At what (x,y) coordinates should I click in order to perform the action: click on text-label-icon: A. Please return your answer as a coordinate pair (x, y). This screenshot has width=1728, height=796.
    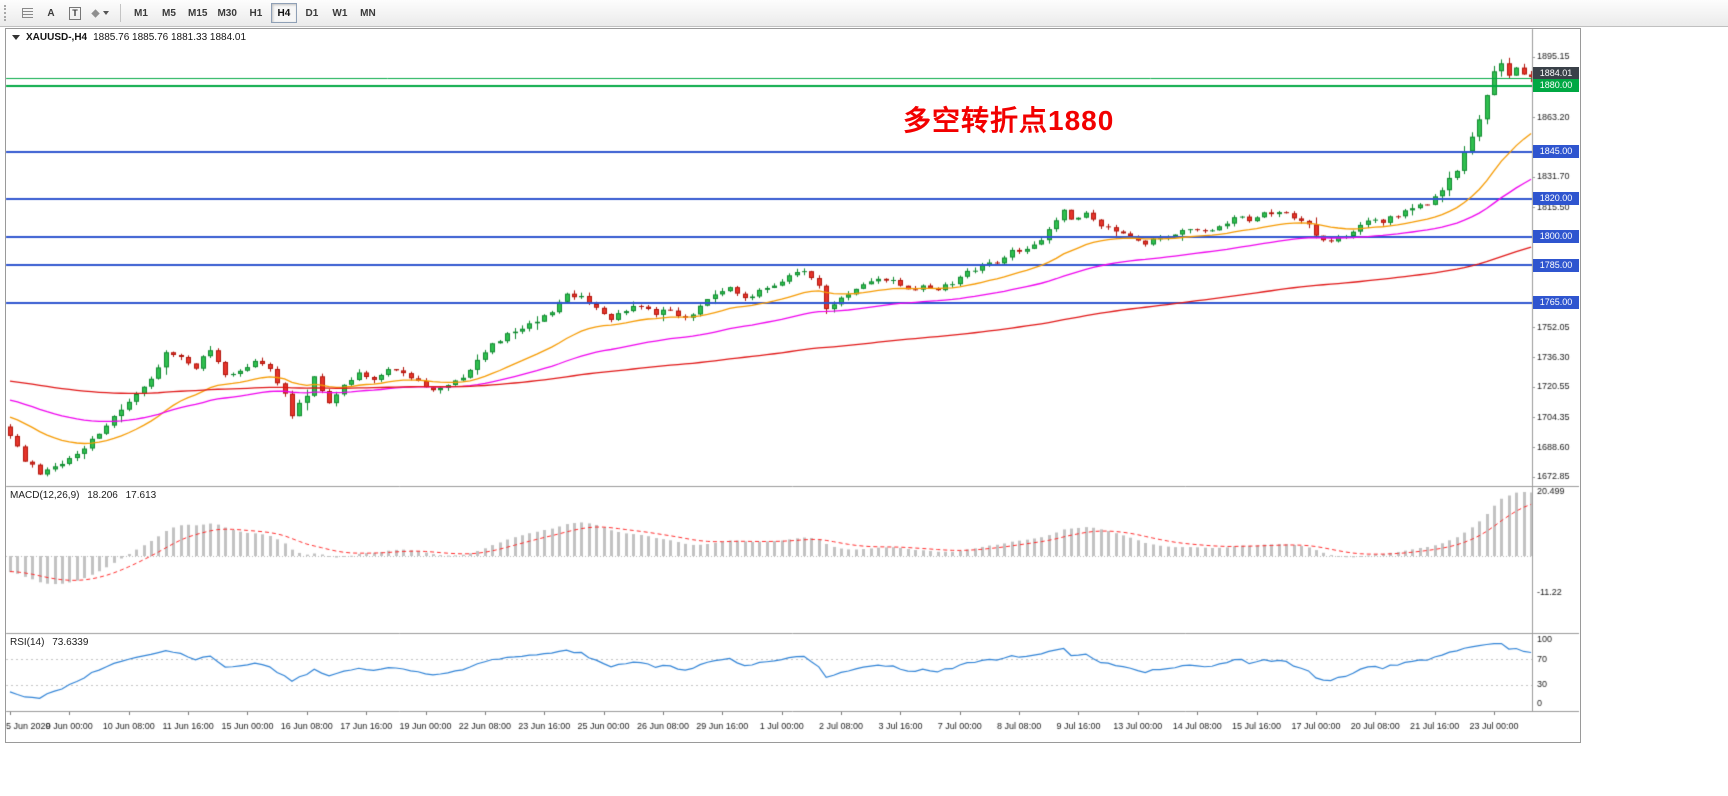
    Looking at the image, I should click on (51, 13).